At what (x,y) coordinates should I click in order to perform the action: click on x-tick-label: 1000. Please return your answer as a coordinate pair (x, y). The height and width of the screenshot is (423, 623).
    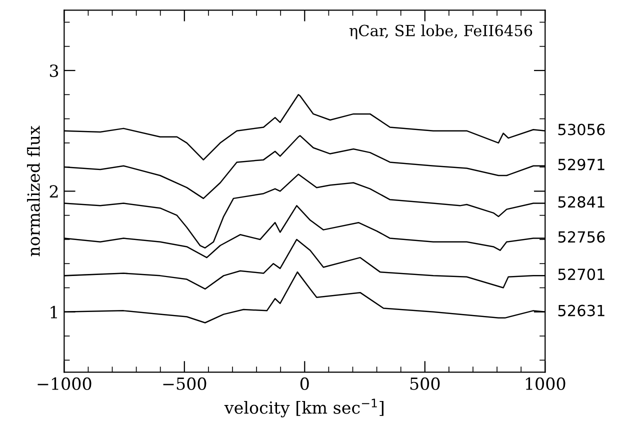
    Looking at the image, I should click on (546, 383).